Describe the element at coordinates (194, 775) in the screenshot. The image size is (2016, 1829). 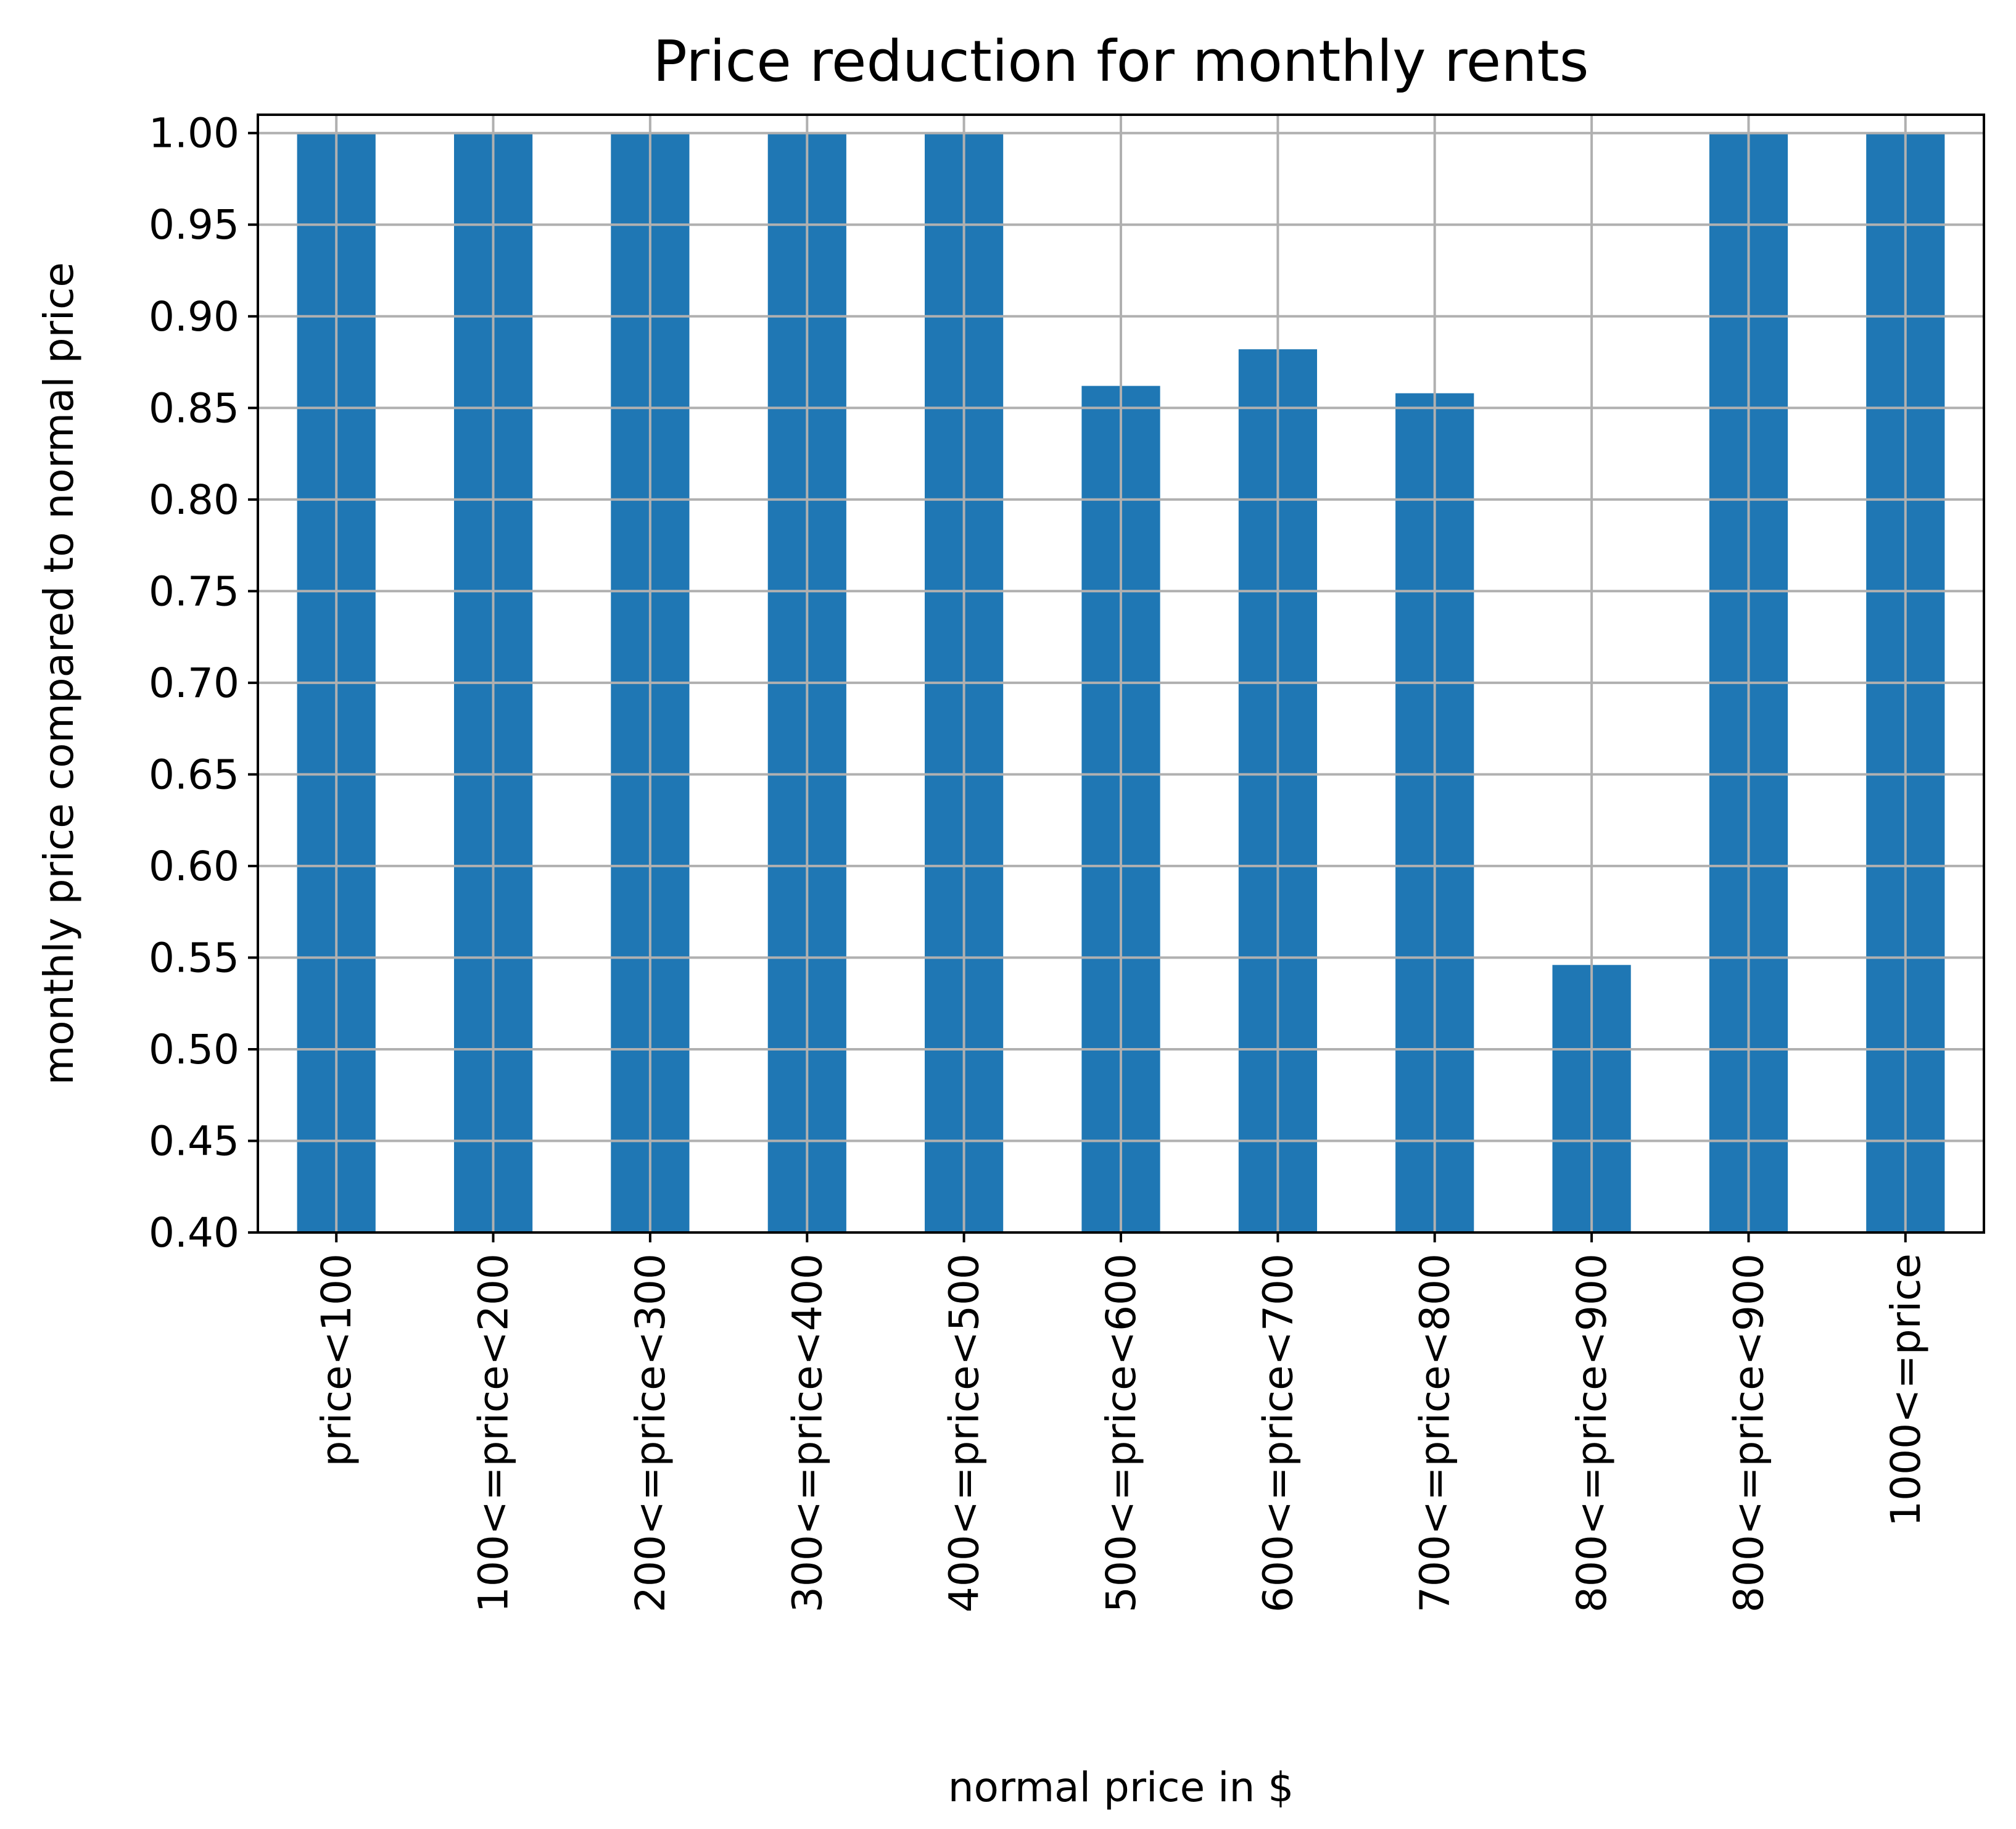
I see `y-tick-label: 0.65` at that location.